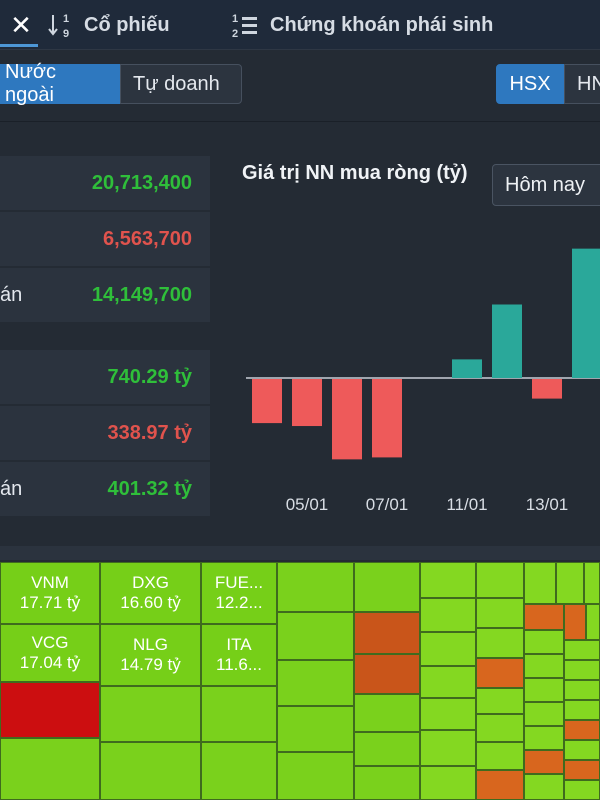  What do you see at coordinates (66, 19) in the screenshot?
I see `sort-digit-top: 1` at bounding box center [66, 19].